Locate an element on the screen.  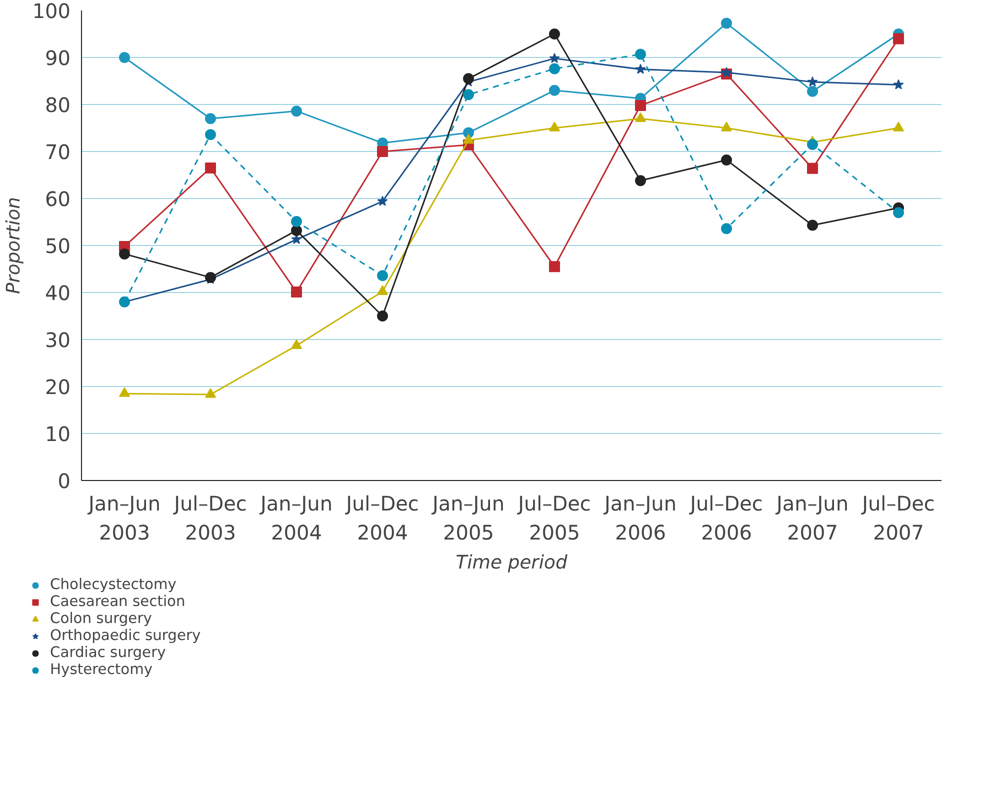
legend-label: Cholecystectomy is located at coordinates (113, 584).